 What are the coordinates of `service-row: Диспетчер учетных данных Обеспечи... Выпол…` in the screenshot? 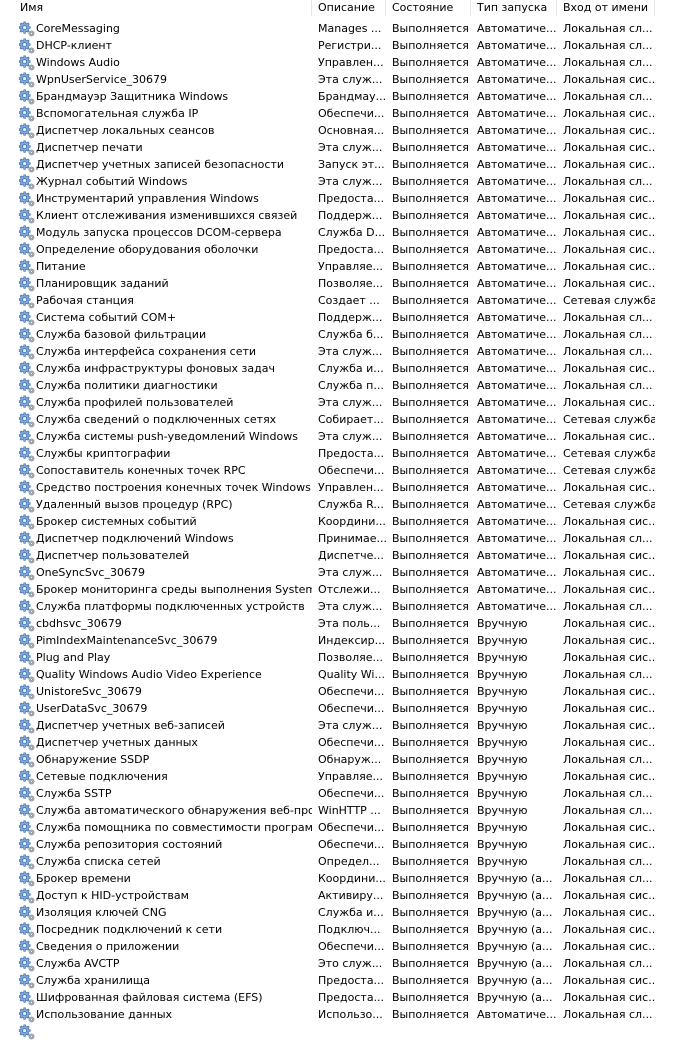 It's located at (342, 742).